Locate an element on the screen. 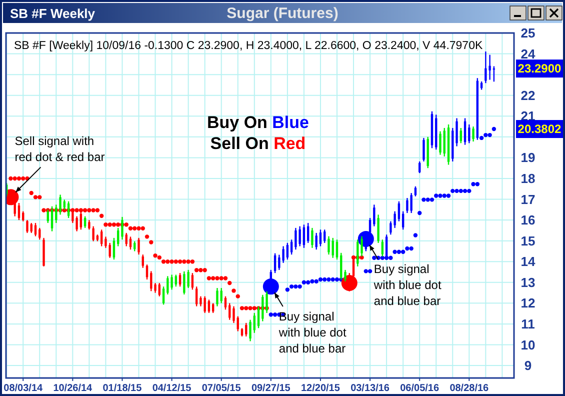 The image size is (565, 396). y-tick-label: 24 is located at coordinates (528, 54).